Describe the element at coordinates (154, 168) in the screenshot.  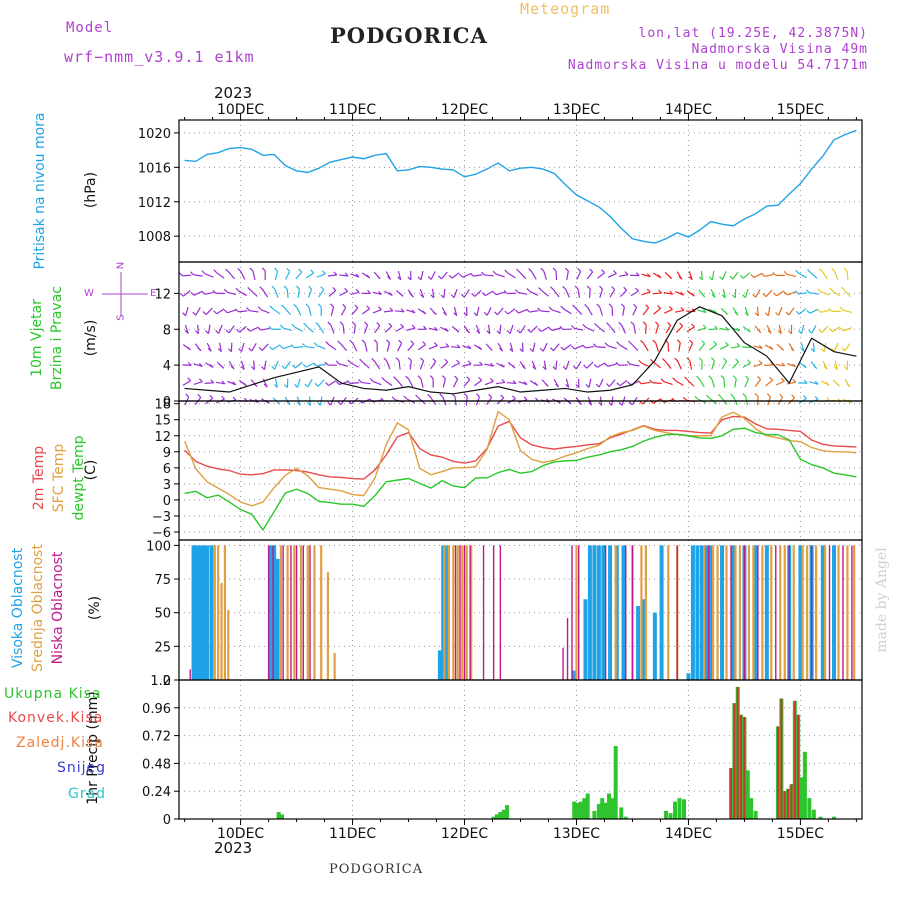
I see `pressure-ytick-label: 1016` at that location.